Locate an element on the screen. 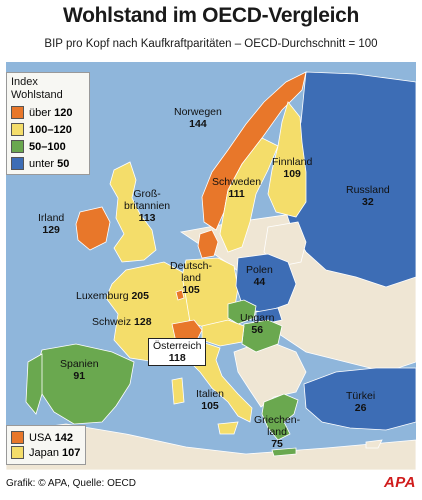 The image size is (422, 500). region-schweden is located at coordinates (249, 195).